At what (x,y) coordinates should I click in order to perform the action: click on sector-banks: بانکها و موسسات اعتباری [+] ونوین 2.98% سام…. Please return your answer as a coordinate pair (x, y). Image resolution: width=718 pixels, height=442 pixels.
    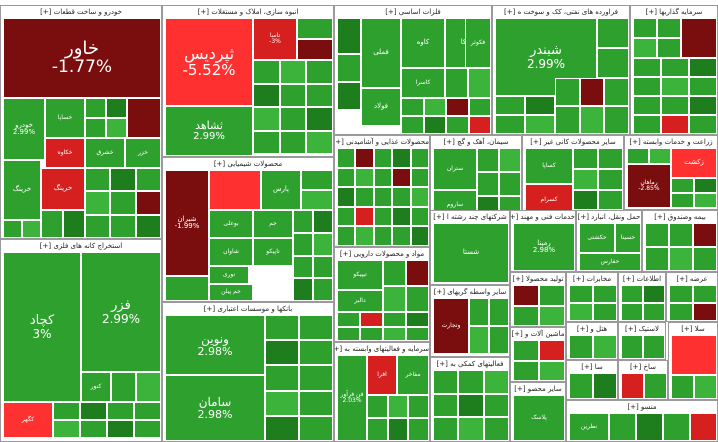
    Looking at the image, I should click on (248, 372).